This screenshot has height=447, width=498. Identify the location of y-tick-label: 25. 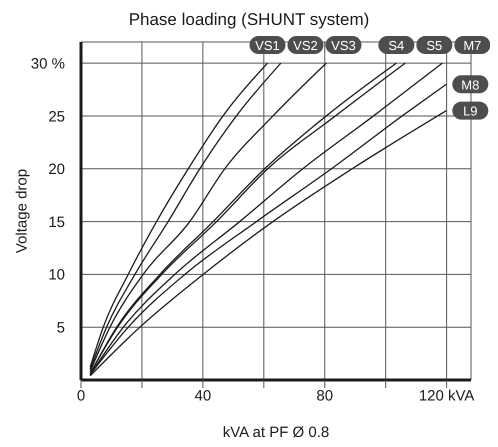
(56, 117).